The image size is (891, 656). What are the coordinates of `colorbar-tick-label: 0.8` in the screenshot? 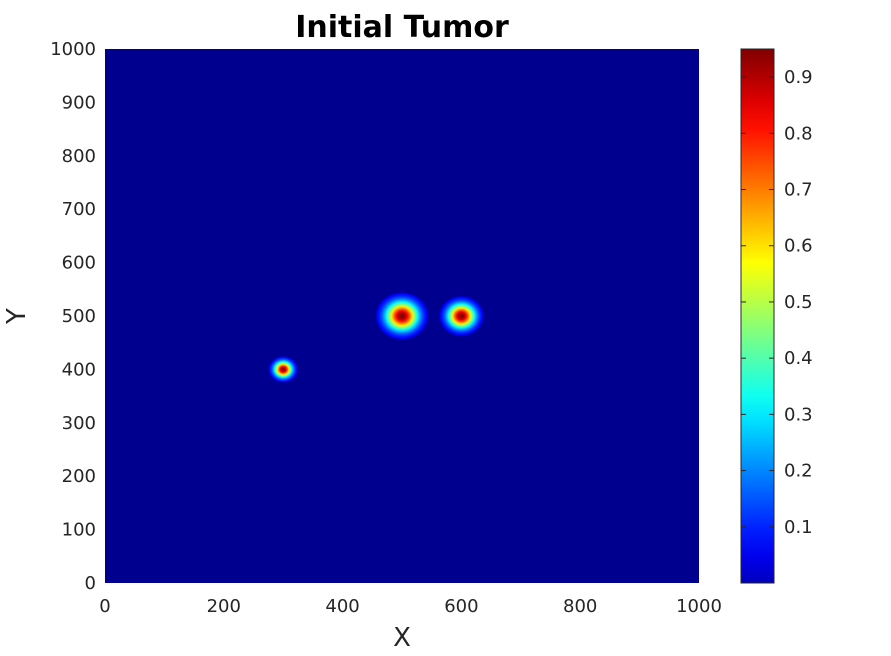 It's located at (798, 133).